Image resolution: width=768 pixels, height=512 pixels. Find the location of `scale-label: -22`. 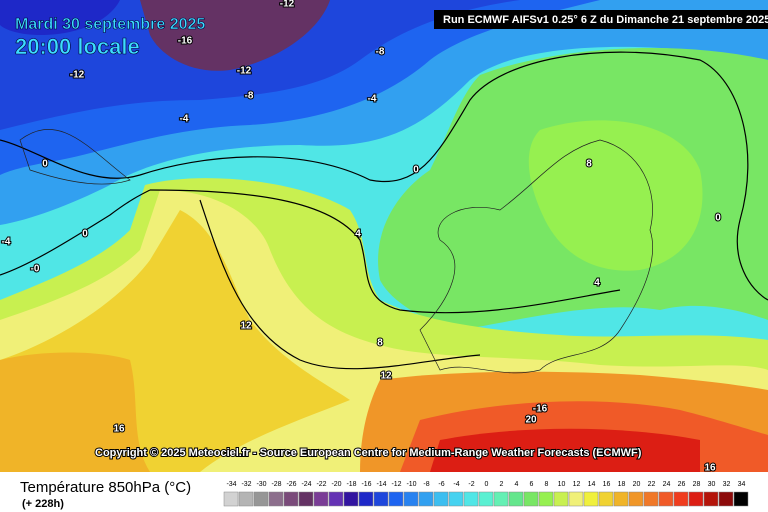

scale-label: -22 is located at coordinates (321, 484).